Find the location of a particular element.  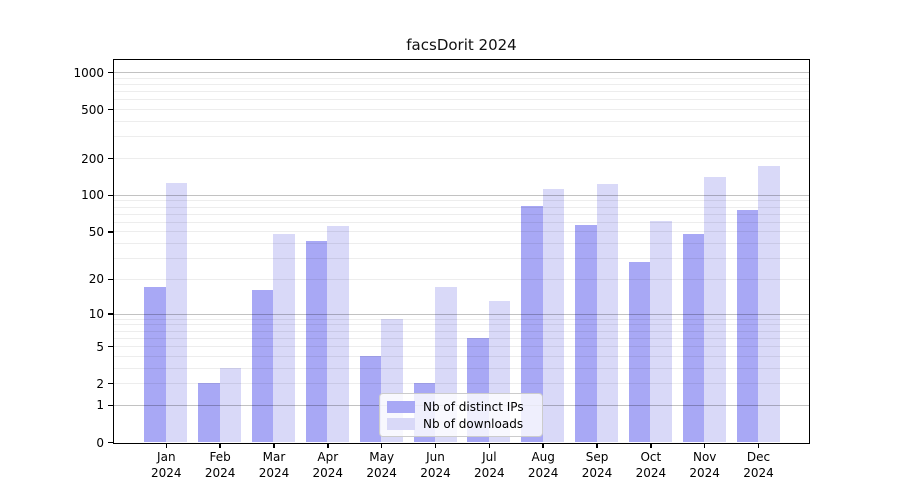

y-tick-label-0: 0 is located at coordinates (100, 442).